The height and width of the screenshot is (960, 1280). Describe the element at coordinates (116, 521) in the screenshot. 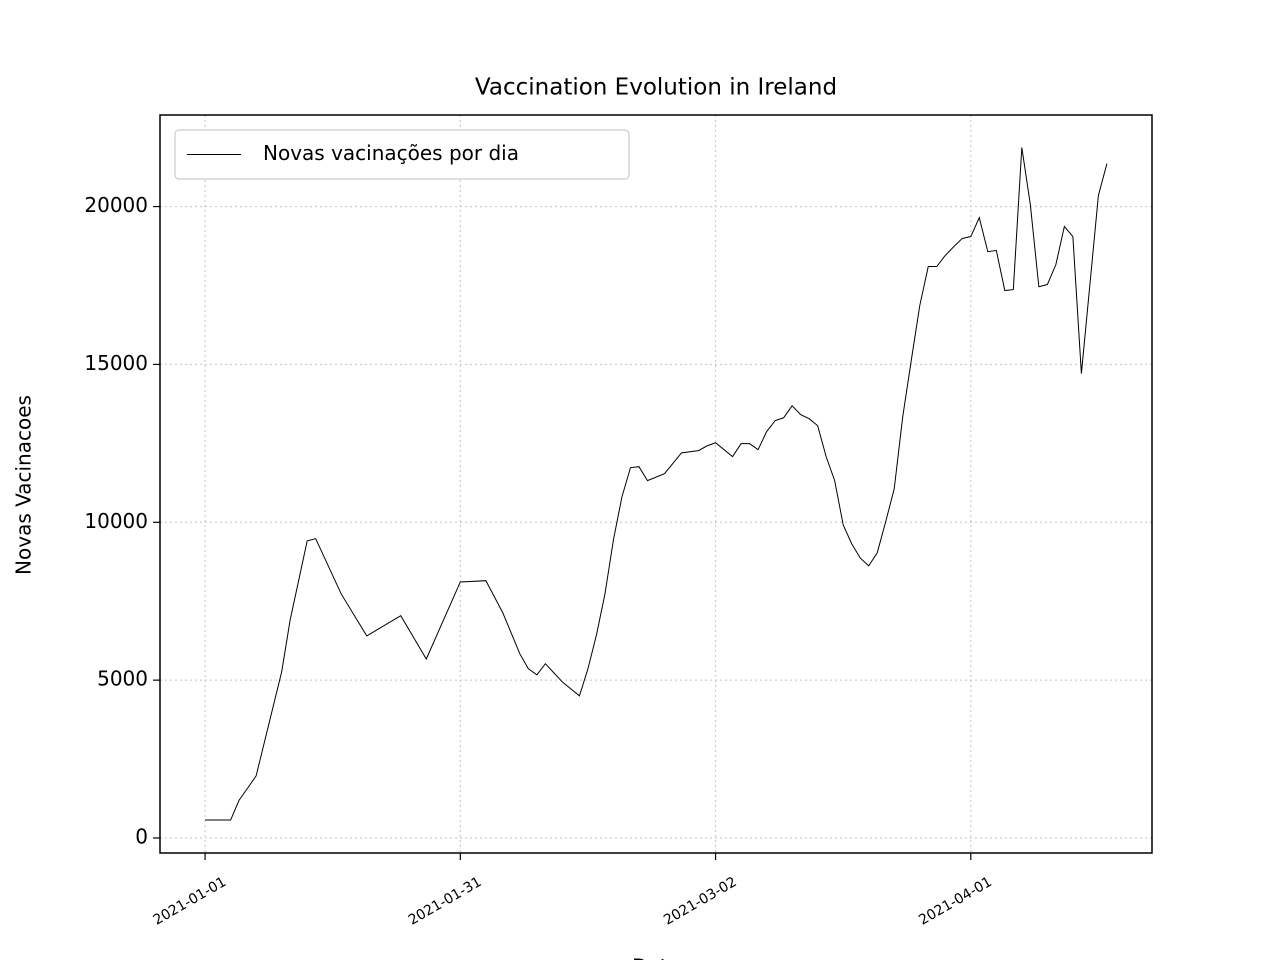

I see `y-tick-label: 10000` at that location.